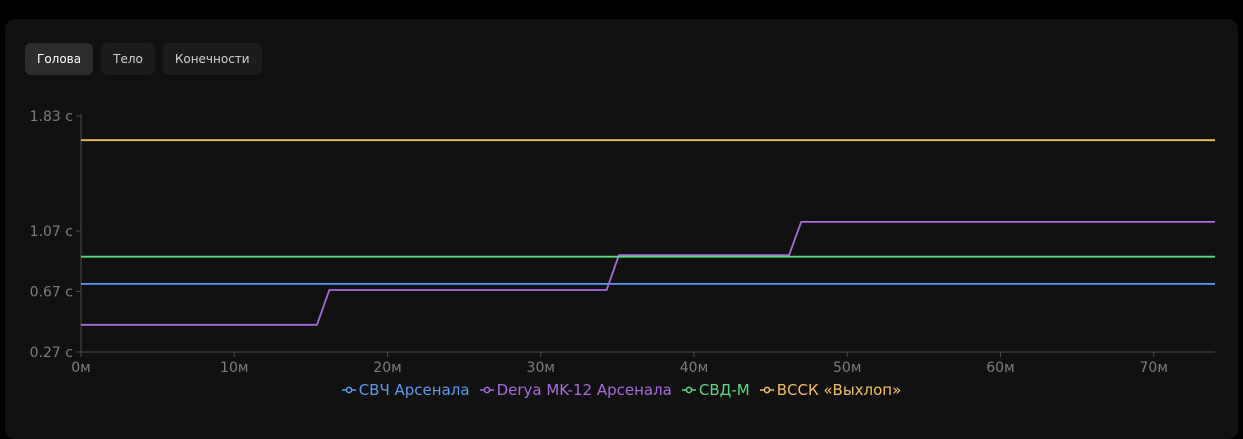 Image resolution: width=1243 pixels, height=439 pixels. What do you see at coordinates (1000, 368) in the screenshot?
I see `x-tick-label: 60м` at bounding box center [1000, 368].